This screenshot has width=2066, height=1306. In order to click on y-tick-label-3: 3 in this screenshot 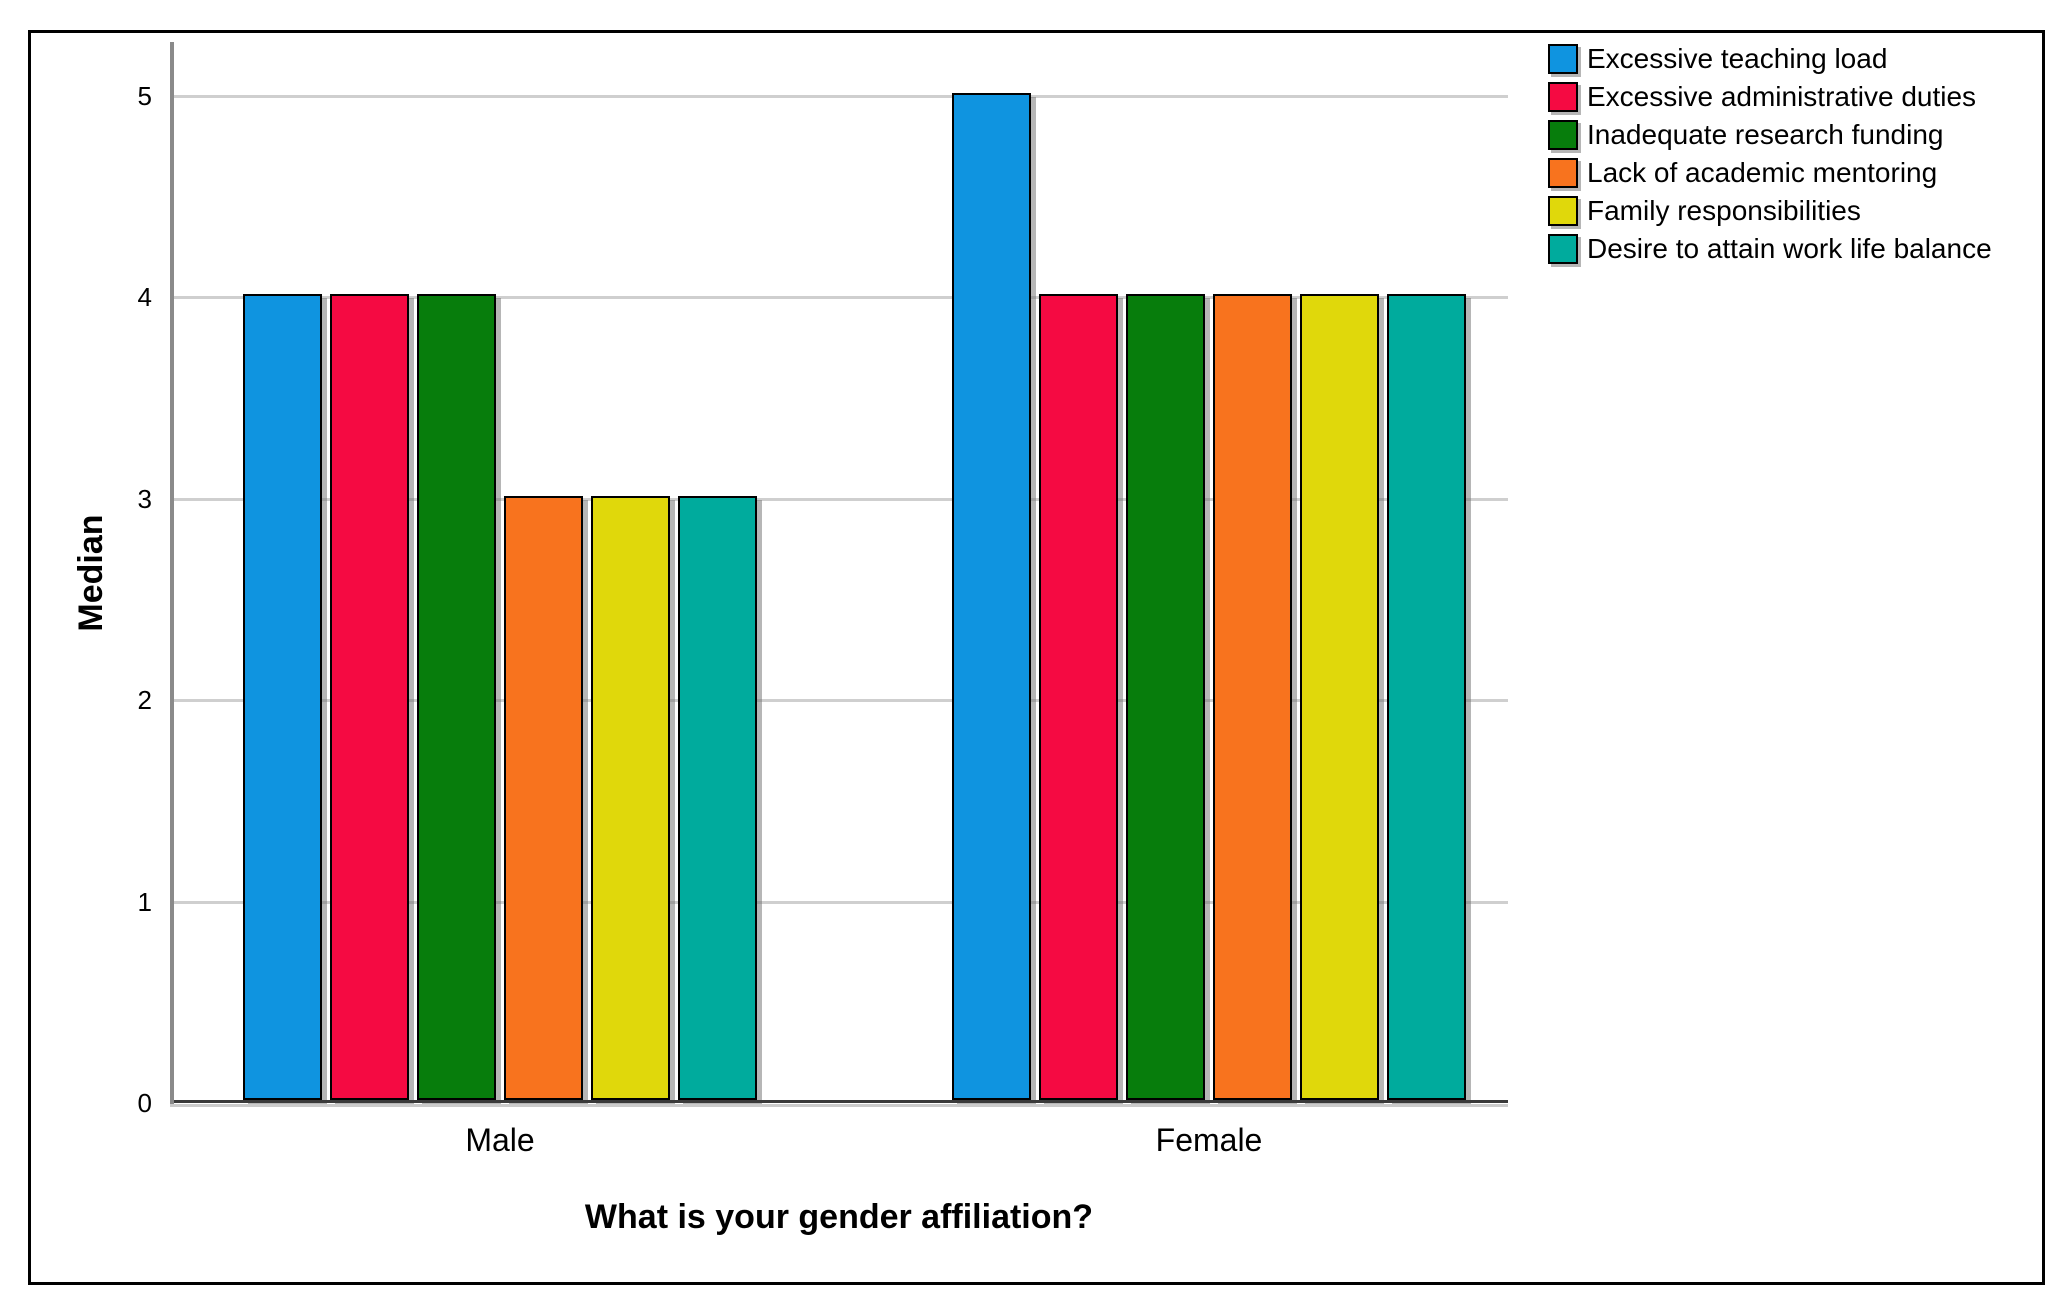, I will do `click(144, 498)`.